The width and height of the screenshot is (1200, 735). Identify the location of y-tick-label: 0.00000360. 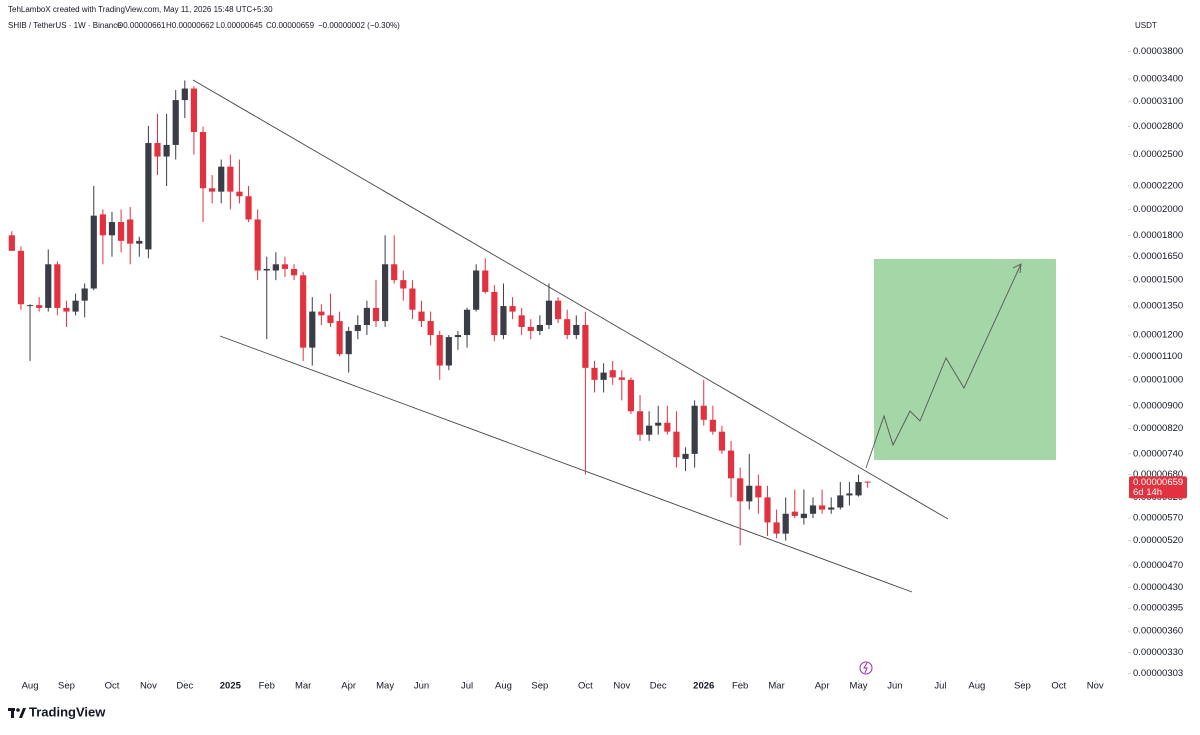
(1158, 631).